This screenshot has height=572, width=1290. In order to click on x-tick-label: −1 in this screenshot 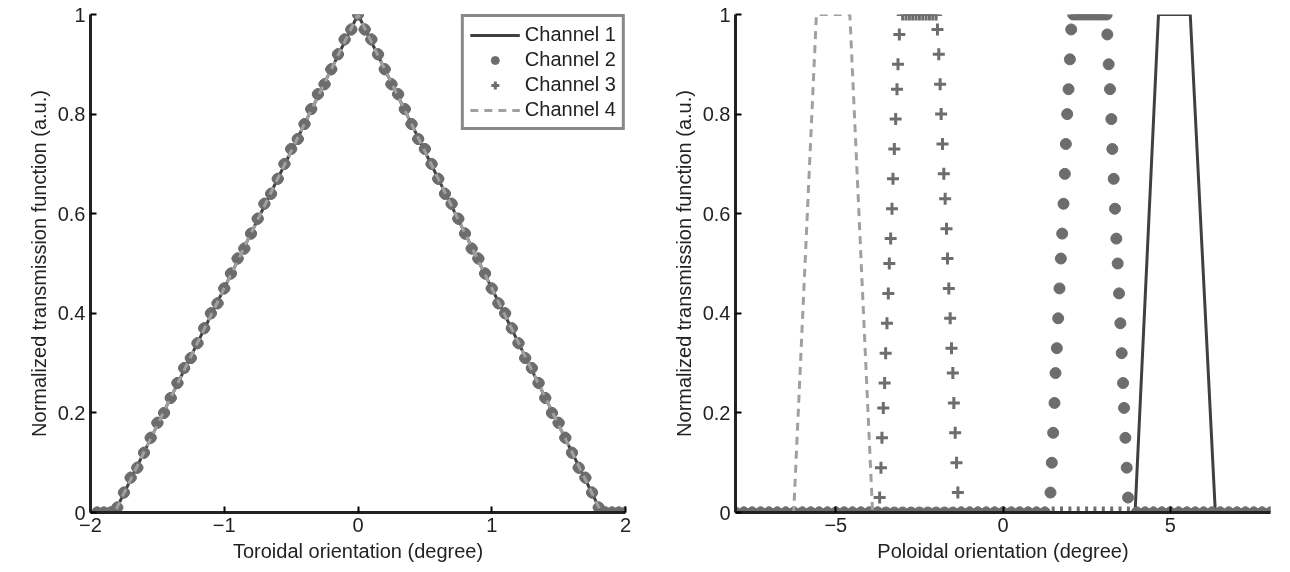, I will do `click(224, 524)`.